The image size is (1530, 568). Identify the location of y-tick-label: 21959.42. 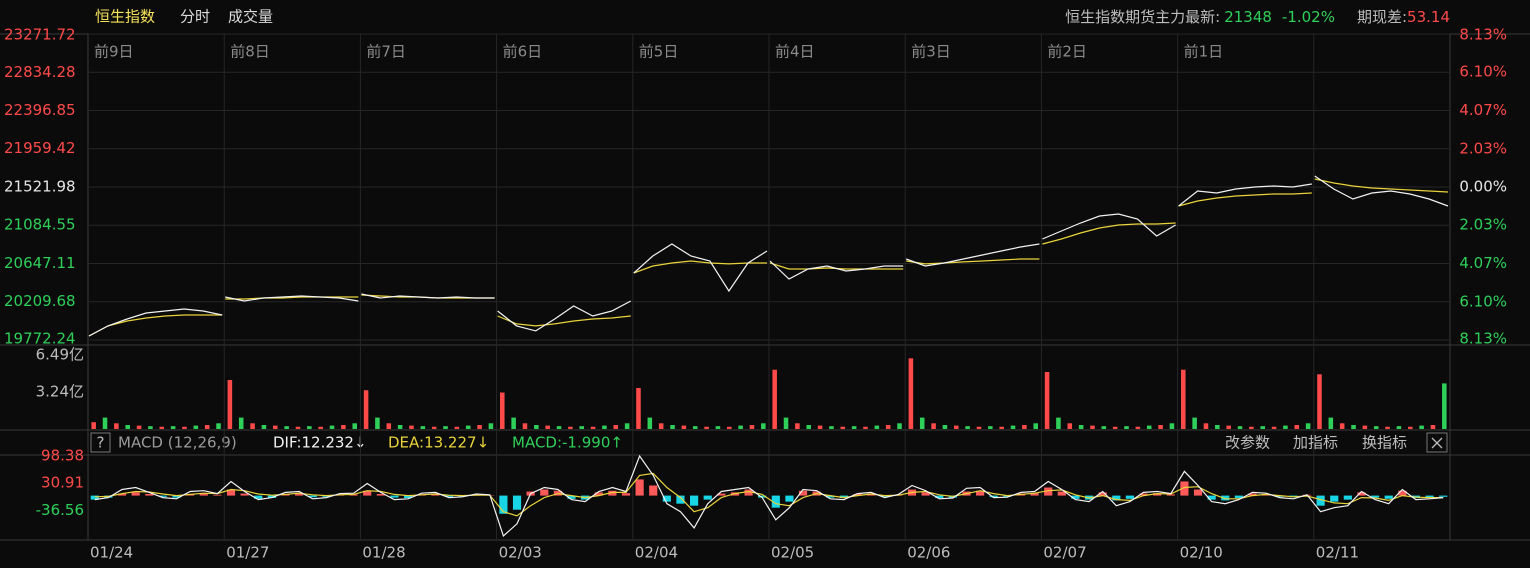
(40, 148).